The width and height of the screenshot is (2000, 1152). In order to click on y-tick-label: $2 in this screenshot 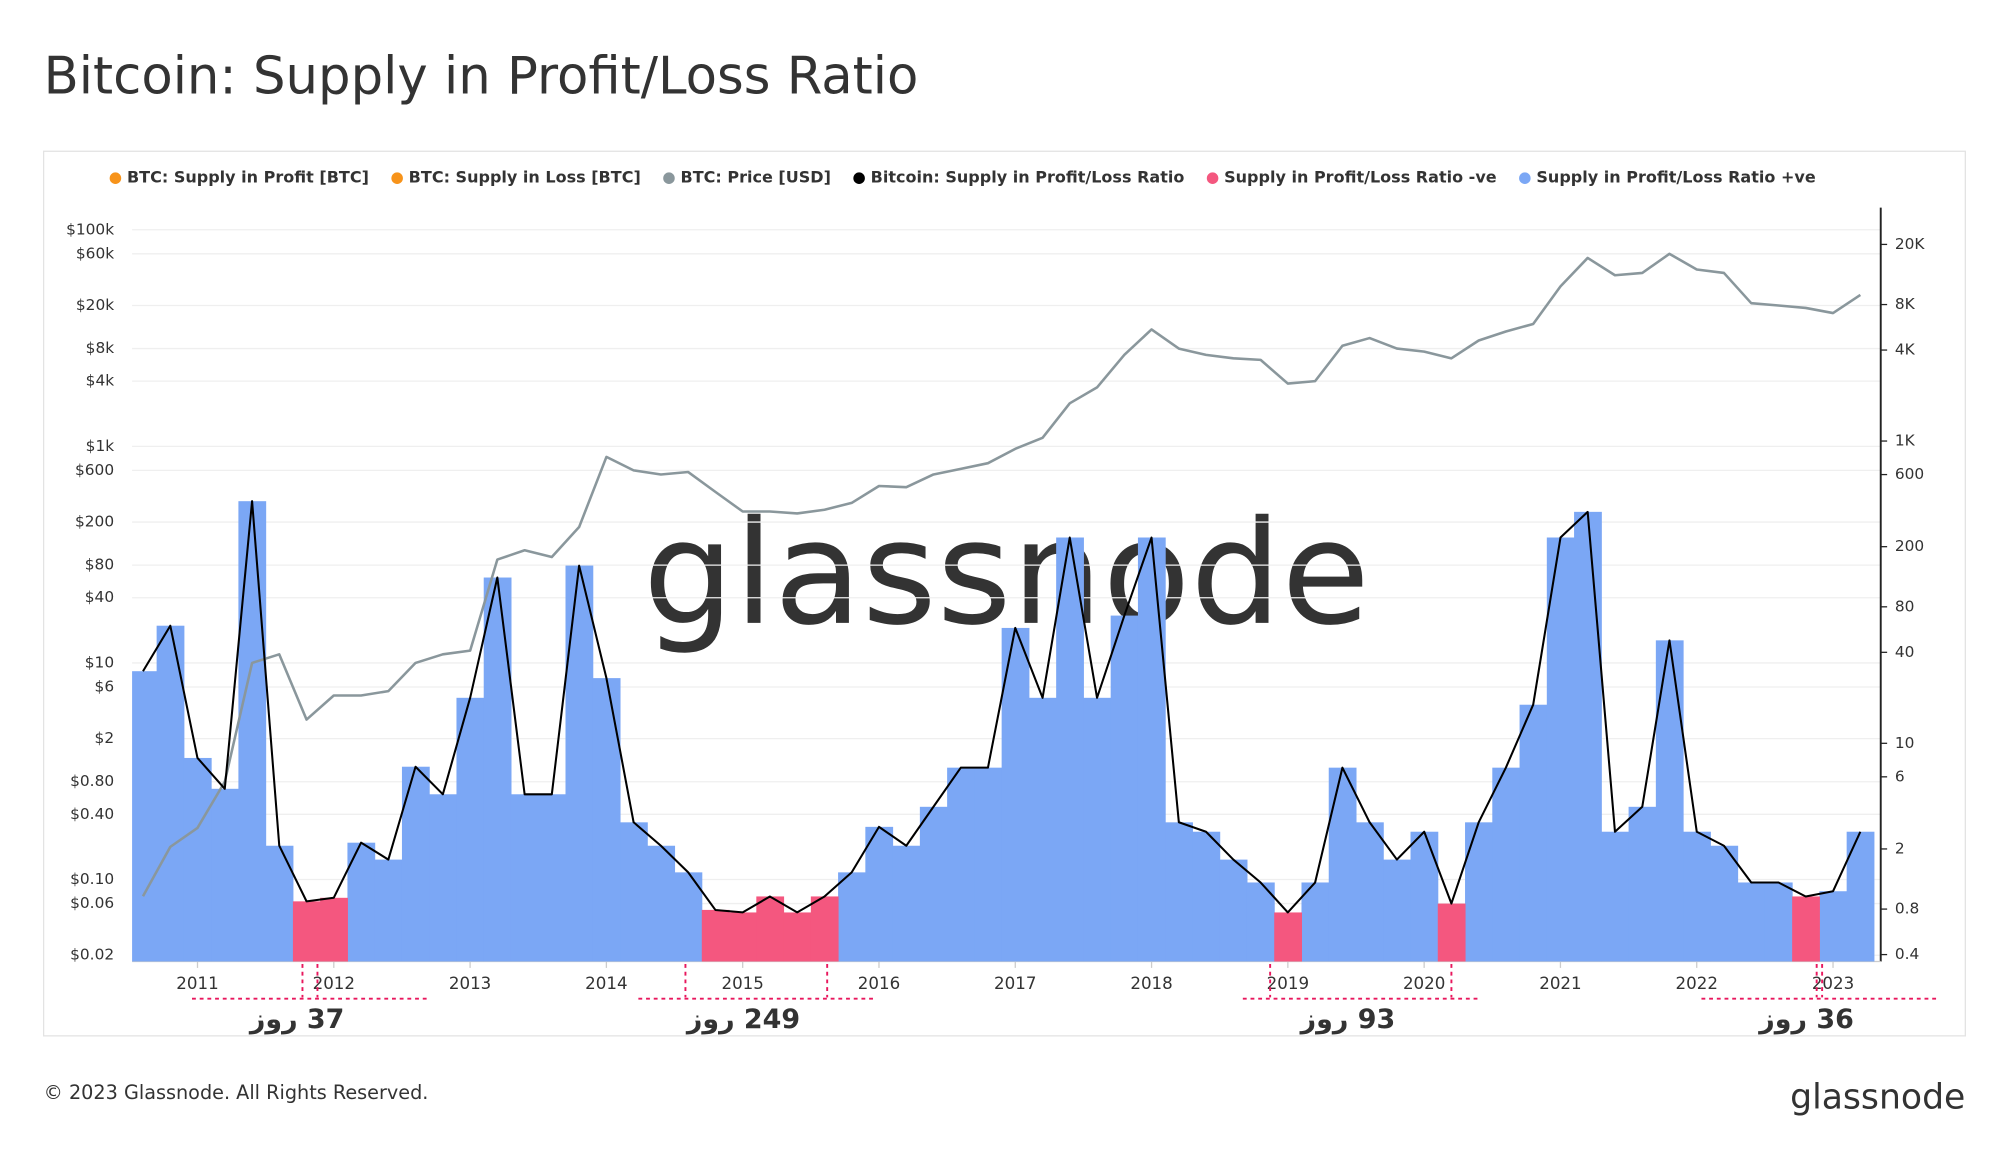, I will do `click(105, 738)`.